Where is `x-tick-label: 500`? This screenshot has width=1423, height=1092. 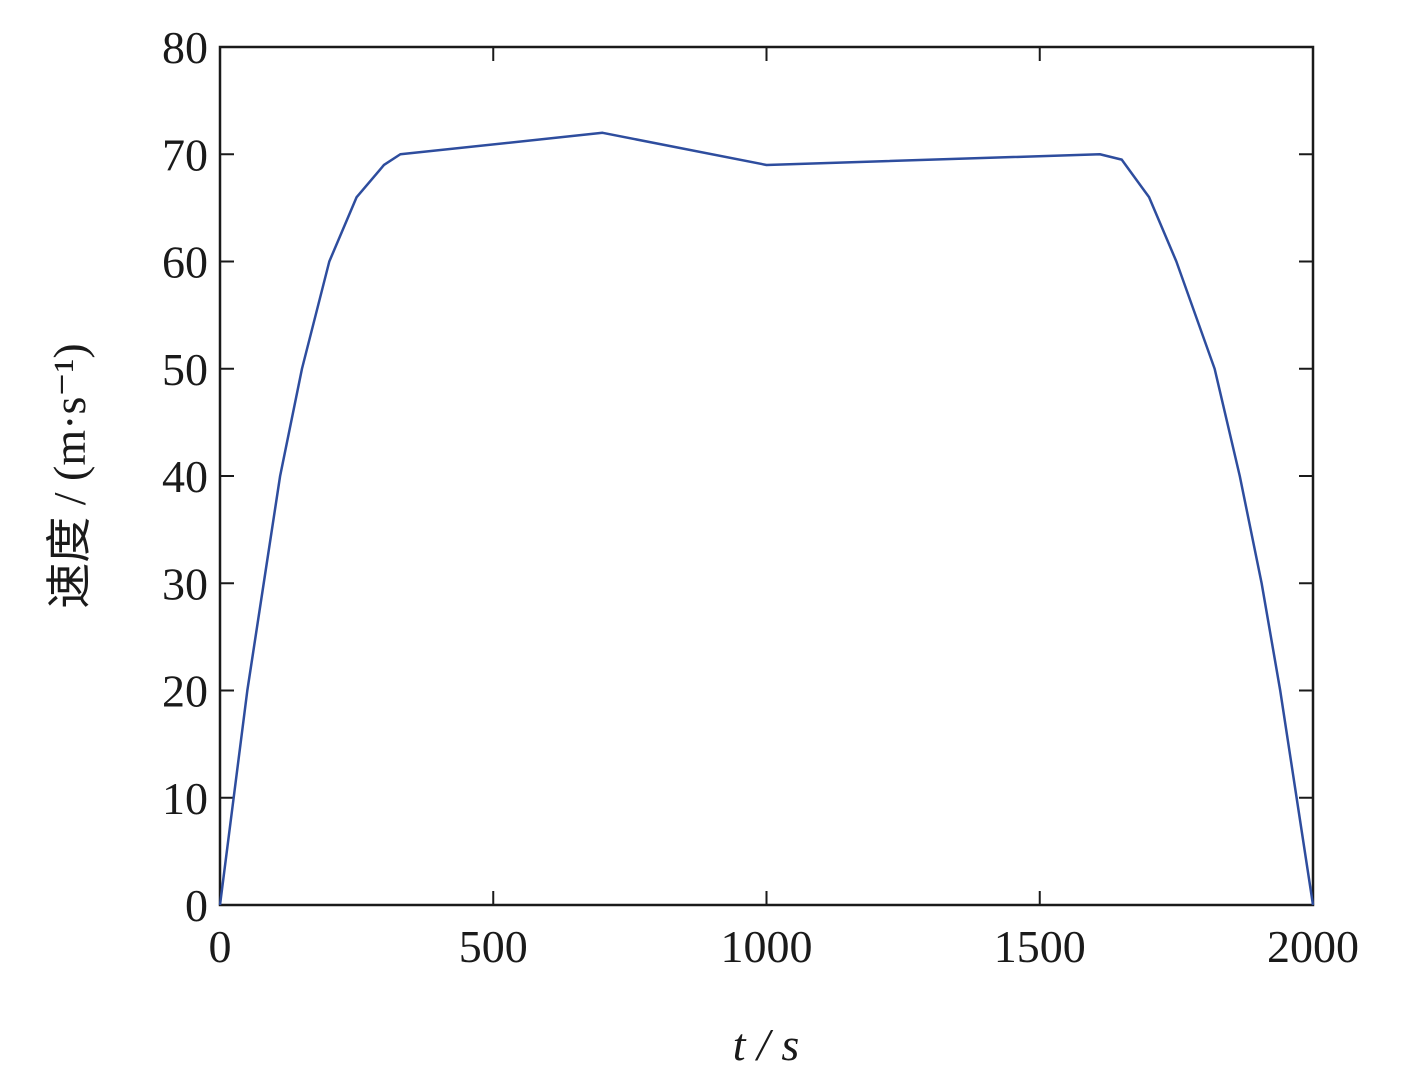 x-tick-label: 500 is located at coordinates (493, 946).